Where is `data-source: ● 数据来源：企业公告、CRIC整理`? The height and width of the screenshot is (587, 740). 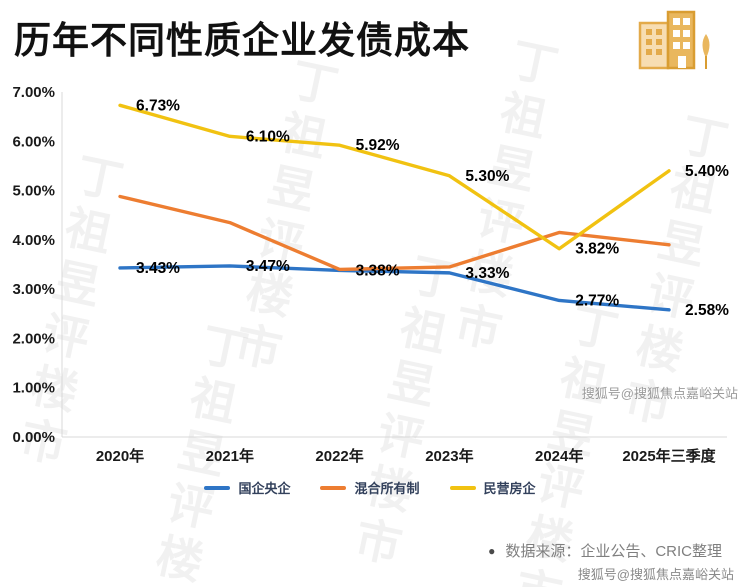 data-source: ● 数据来源：企业公告、CRIC整理 is located at coordinates (605, 550).